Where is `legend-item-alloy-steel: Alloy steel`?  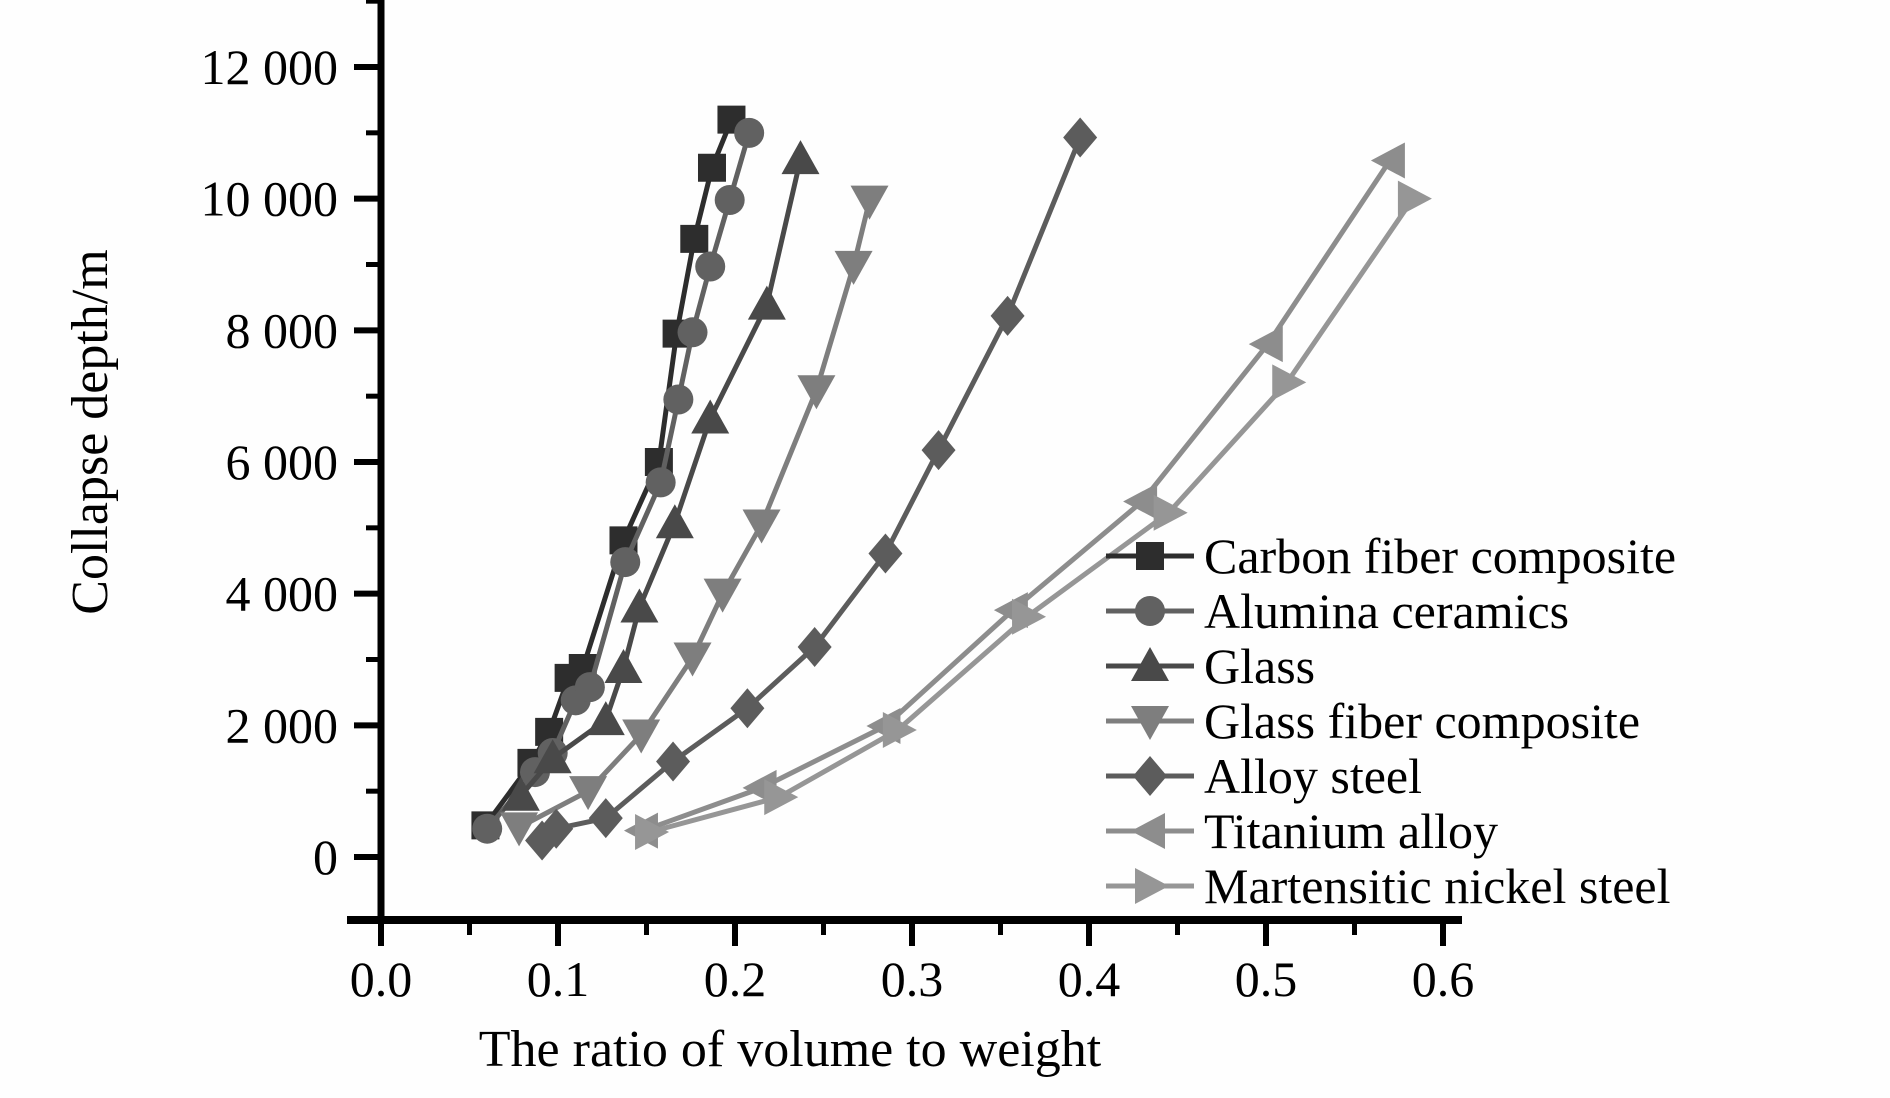 legend-item-alloy-steel: Alloy steel is located at coordinates (1264, 776).